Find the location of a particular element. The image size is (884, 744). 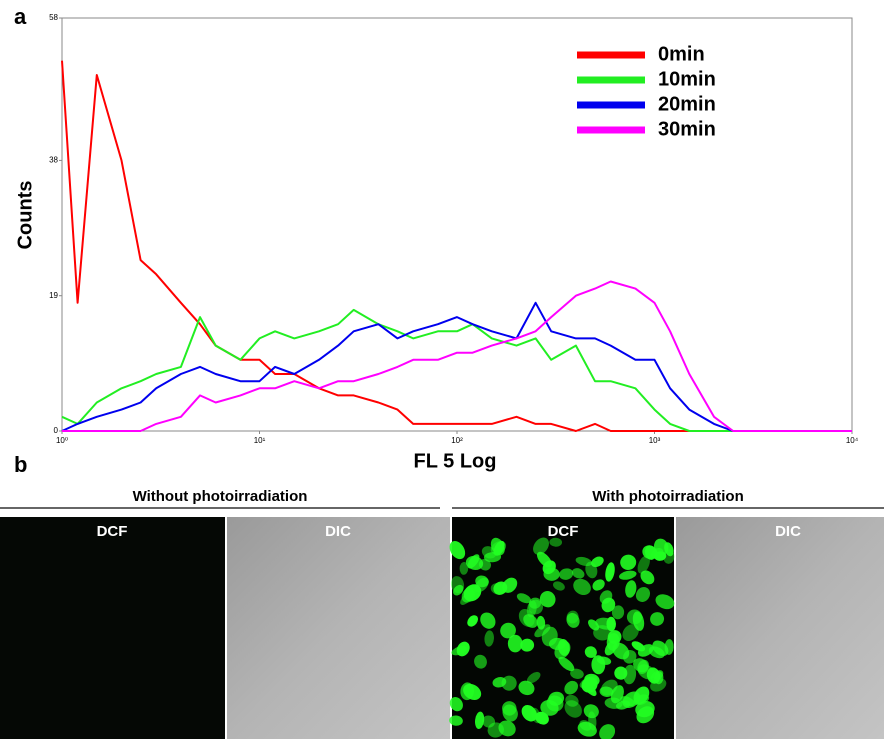

y-tick-label: 19 is located at coordinates (53, 295).